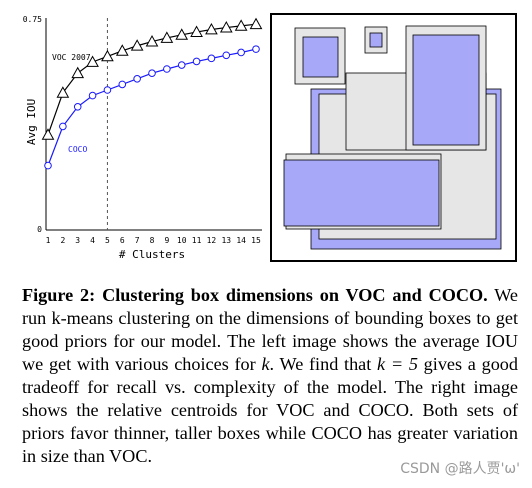 The width and height of the screenshot is (532, 488). What do you see at coordinates (77, 240) in the screenshot?
I see `x-tick-label: 3` at bounding box center [77, 240].